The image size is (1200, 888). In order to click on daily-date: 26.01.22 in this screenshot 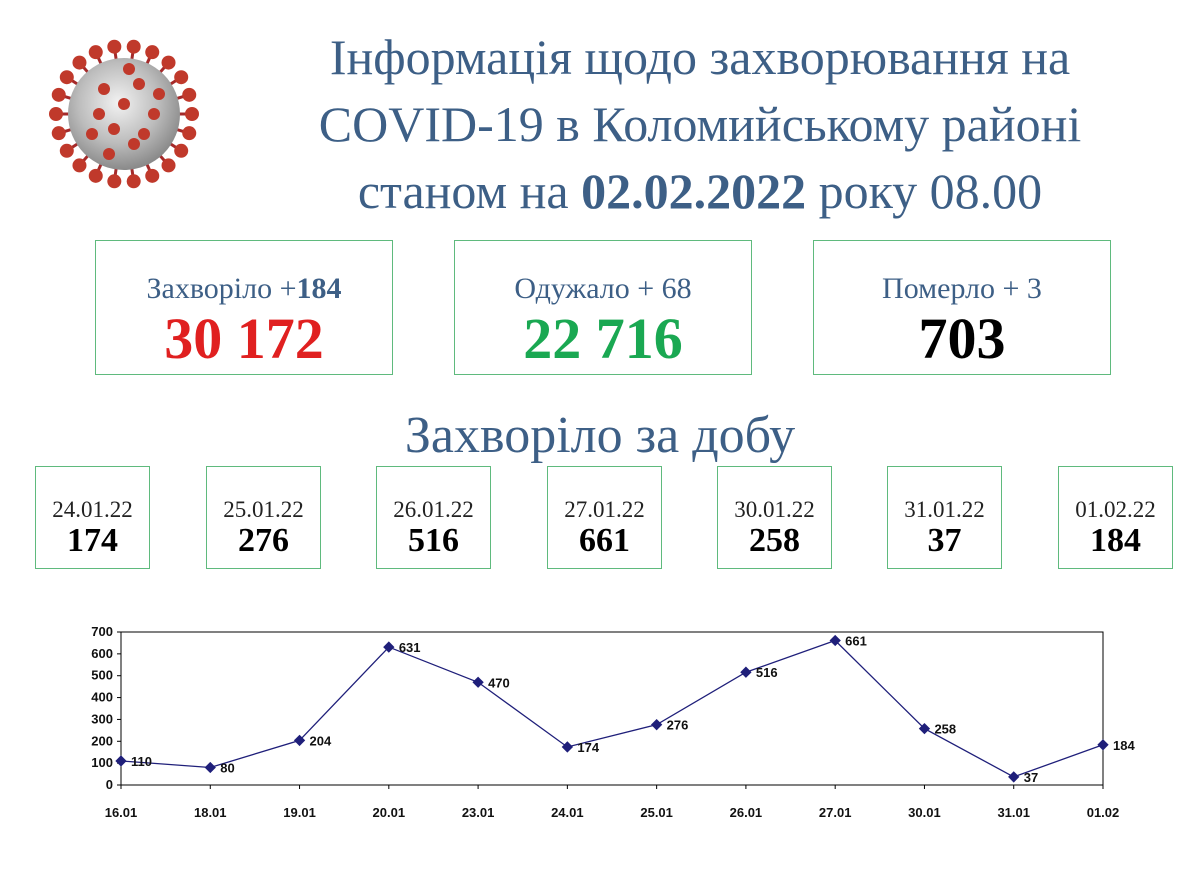, I will do `click(433, 509)`.